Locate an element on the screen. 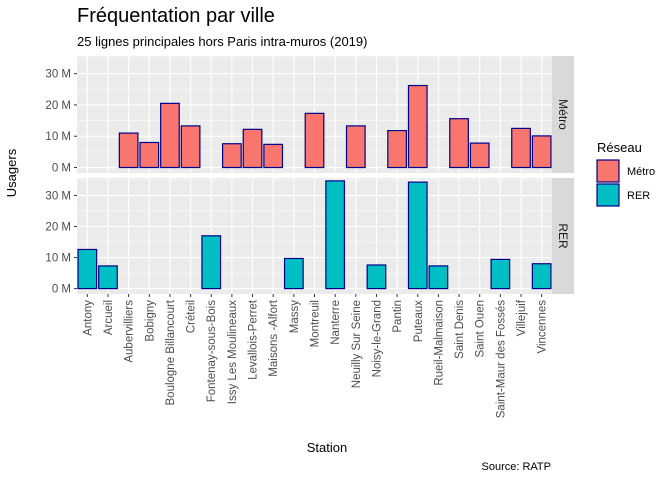 The image size is (672, 480). x-tick-label: Pantin is located at coordinates (398, 316).